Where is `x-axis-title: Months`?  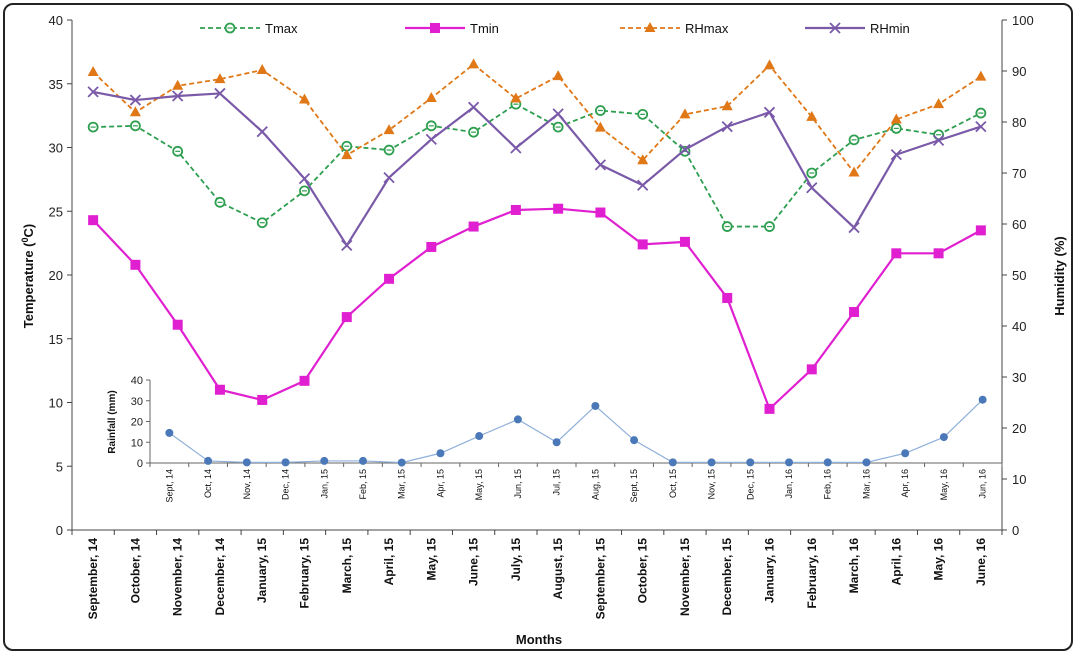
x-axis-title: Months is located at coordinates (539, 639).